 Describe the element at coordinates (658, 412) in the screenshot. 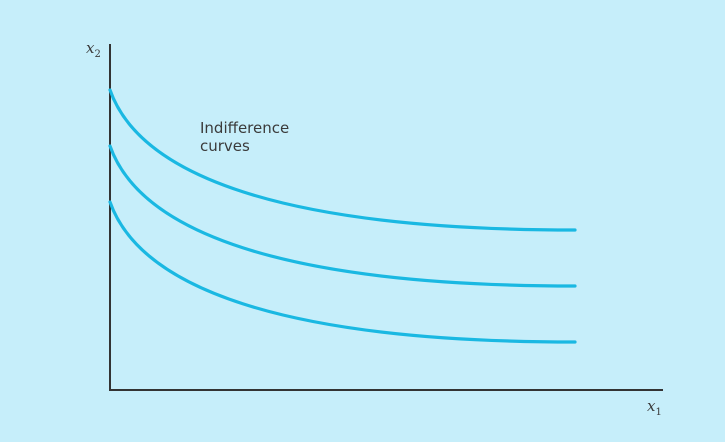

I see `x-axis-label-sub: 1` at that location.